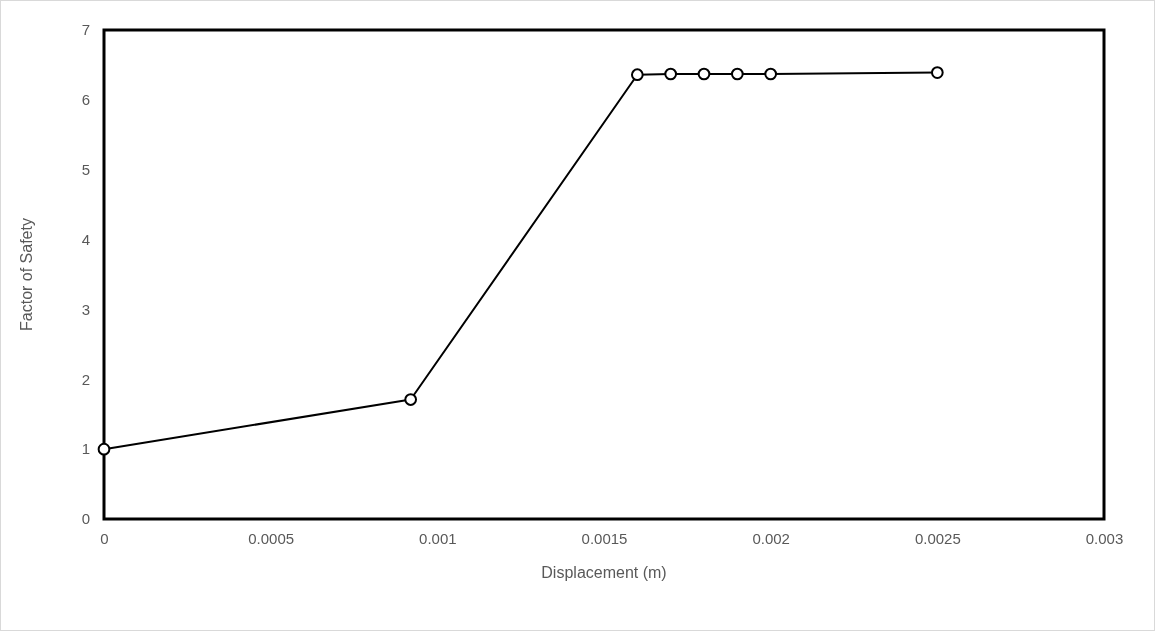 The height and width of the screenshot is (632, 1156). What do you see at coordinates (937, 538) in the screenshot?
I see `x-tick-label: 0.0025` at bounding box center [937, 538].